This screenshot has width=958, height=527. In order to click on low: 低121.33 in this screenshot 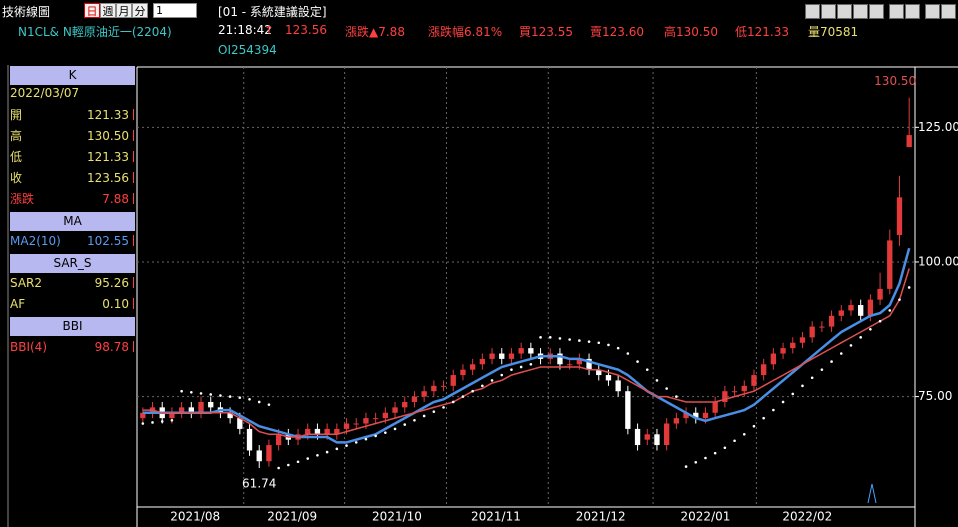, I will do `click(762, 32)`.